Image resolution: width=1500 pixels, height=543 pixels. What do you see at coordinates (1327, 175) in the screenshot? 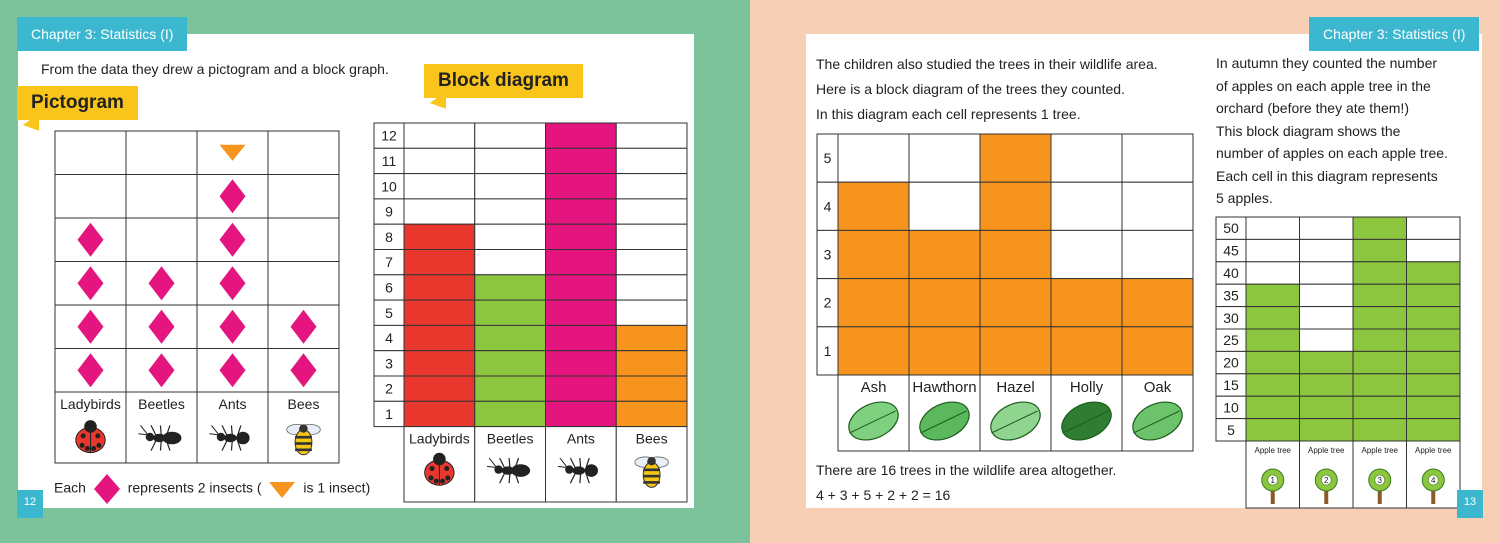
I see `apple-intro-line: Each cell in this diagram represents` at bounding box center [1327, 175].